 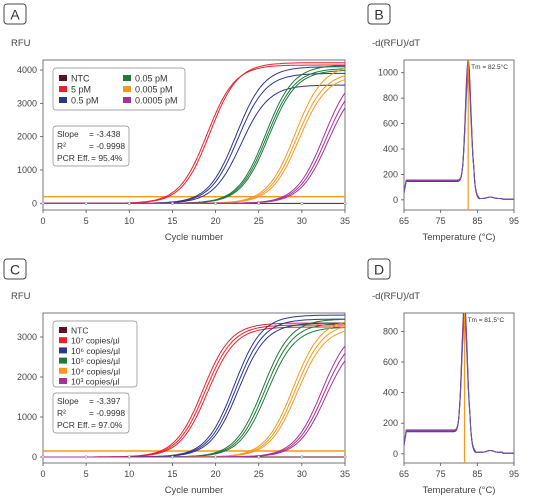 I want to click on legend-label: 10³ copies/µl, so click(x=95, y=382).